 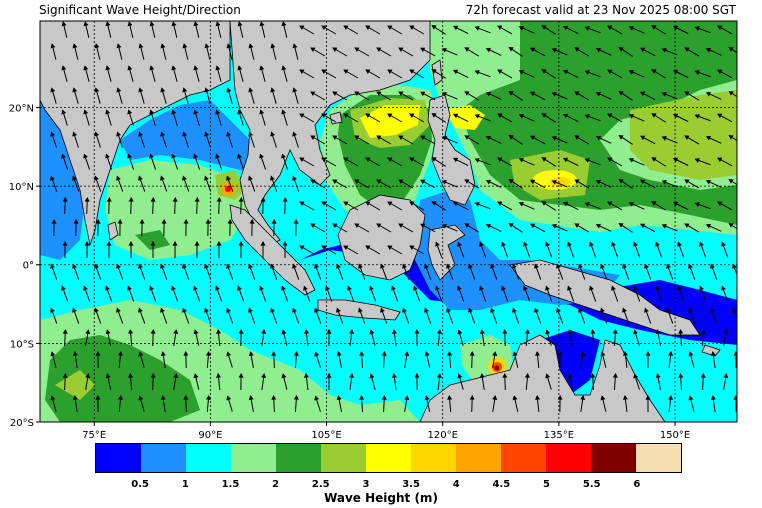 What do you see at coordinates (28, 266) in the screenshot?
I see `lat-tick-label: 0°` at bounding box center [28, 266].